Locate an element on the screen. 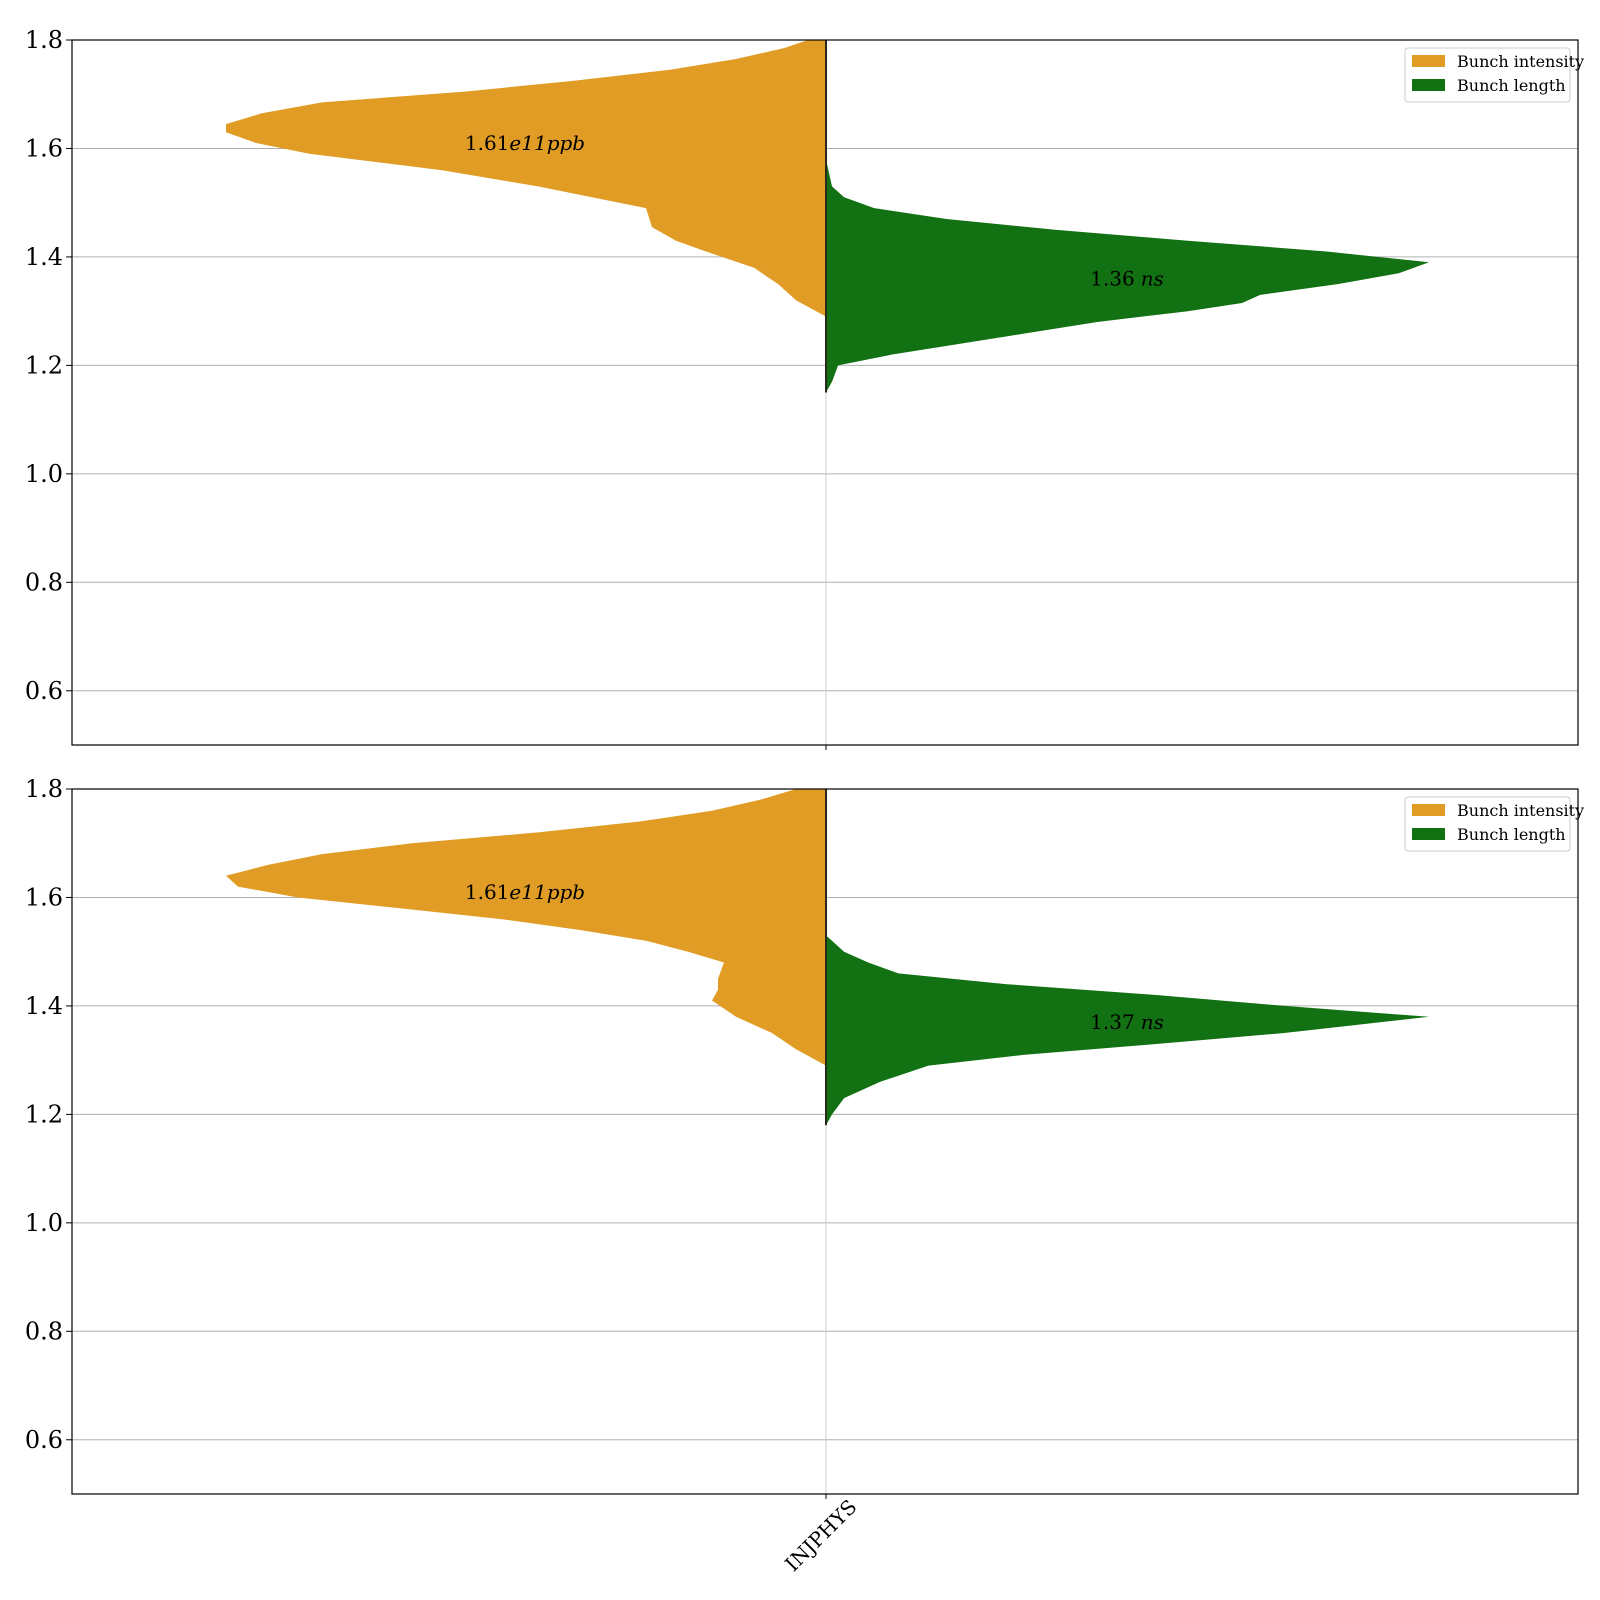 This screenshot has width=1600, height=1600. length-annotation: 1.36 ns is located at coordinates (1127, 279).